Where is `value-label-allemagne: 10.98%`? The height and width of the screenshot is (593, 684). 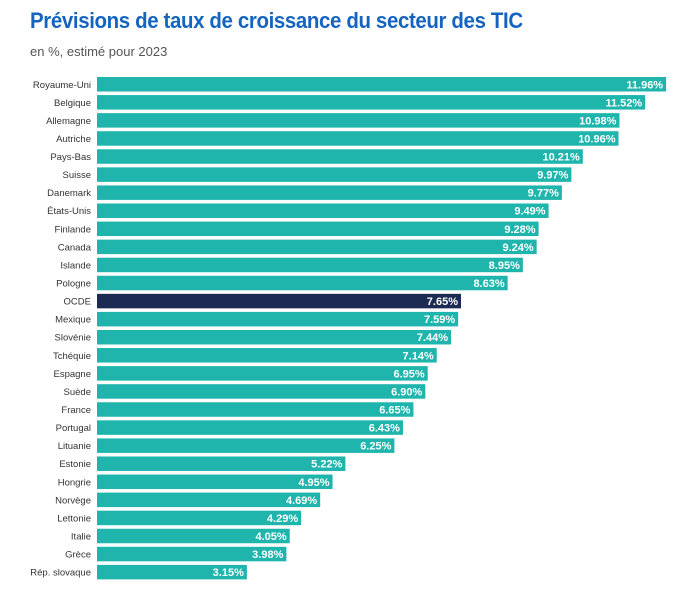
value-label-allemagne: 10.98% is located at coordinates (598, 121).